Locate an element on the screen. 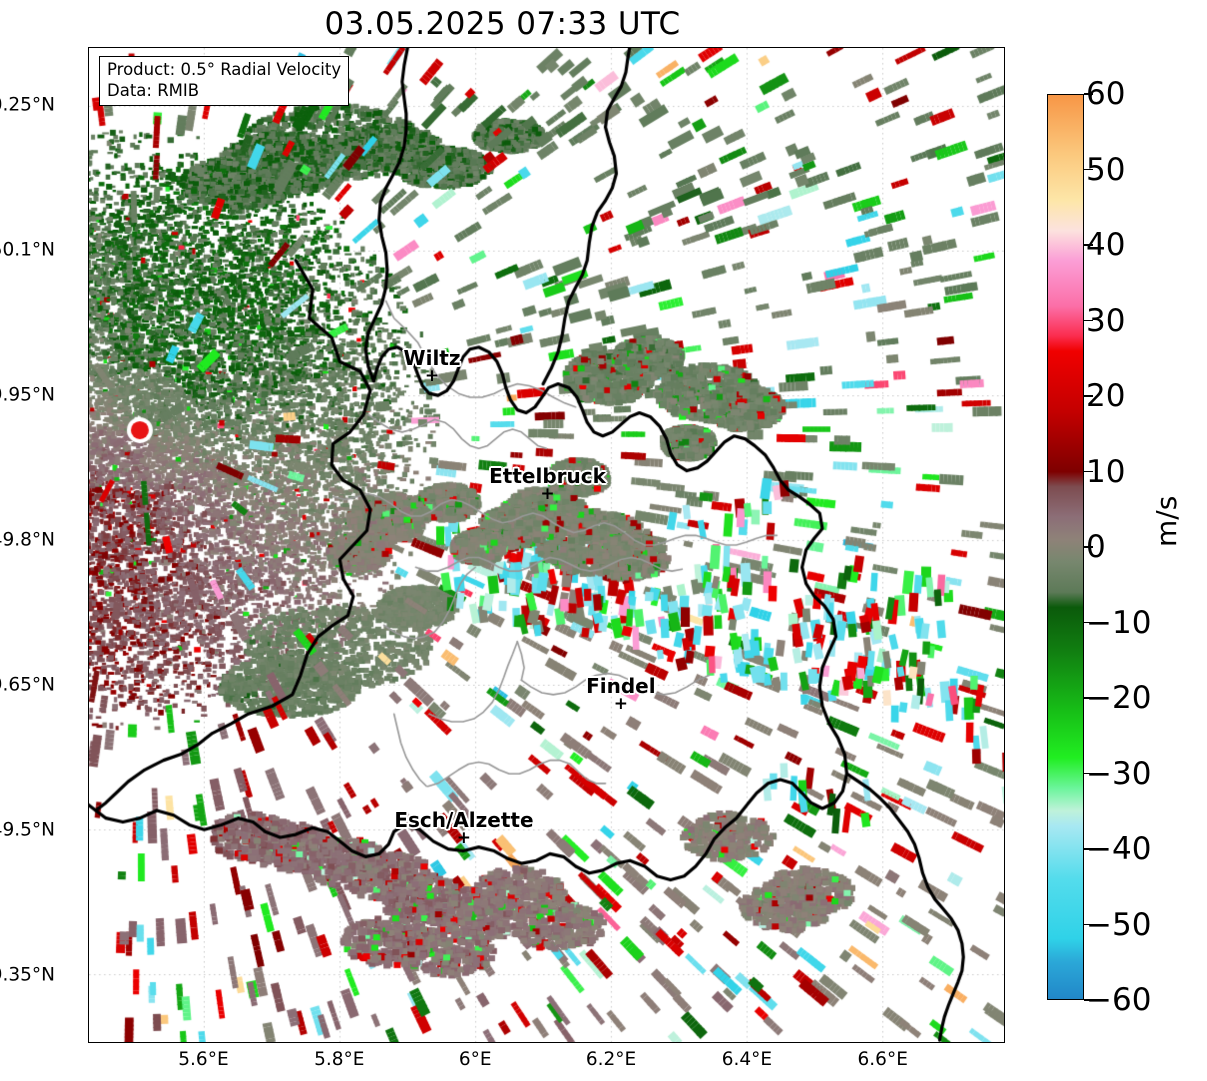  y-axis-tick-label: 49.35°N is located at coordinates (27, 975).